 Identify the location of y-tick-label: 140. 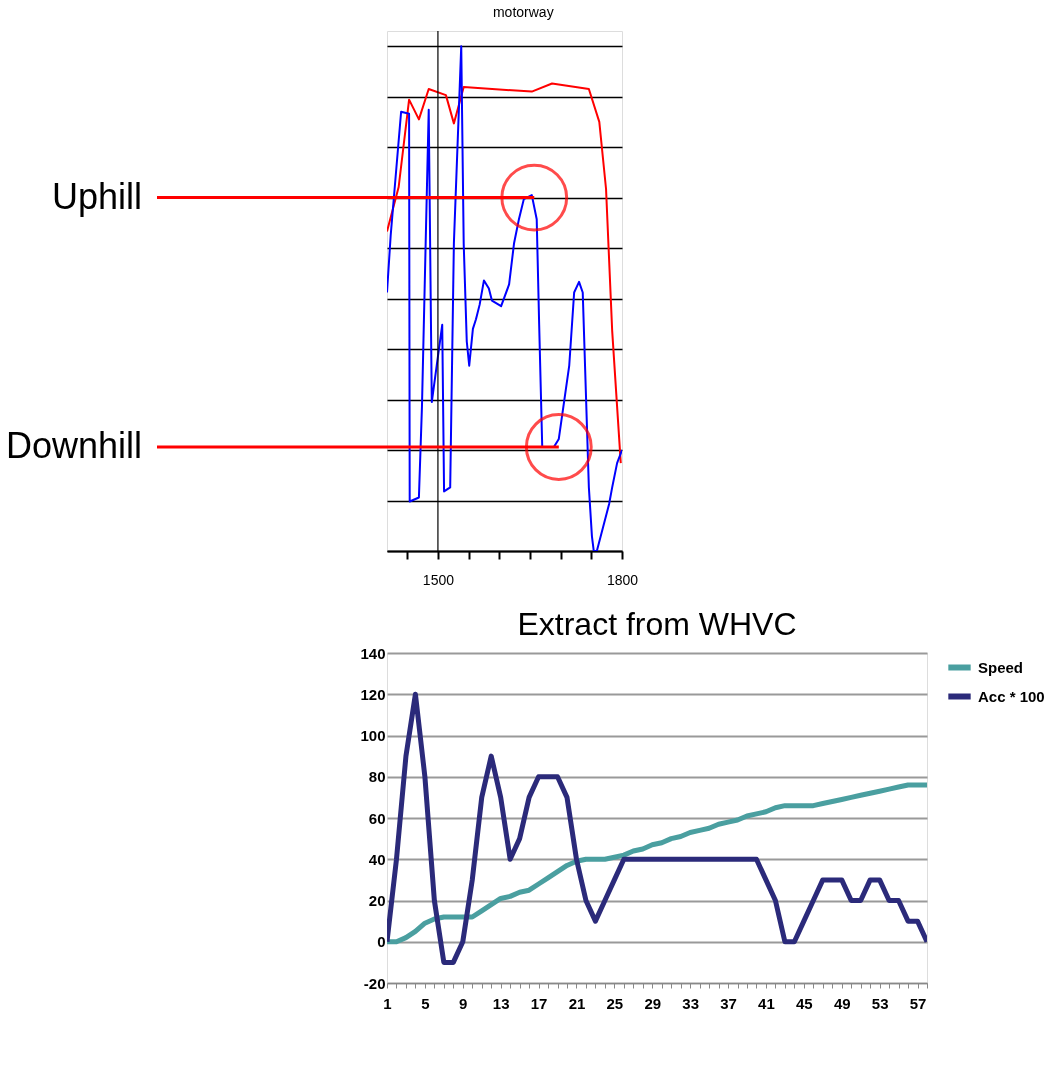
(373, 653).